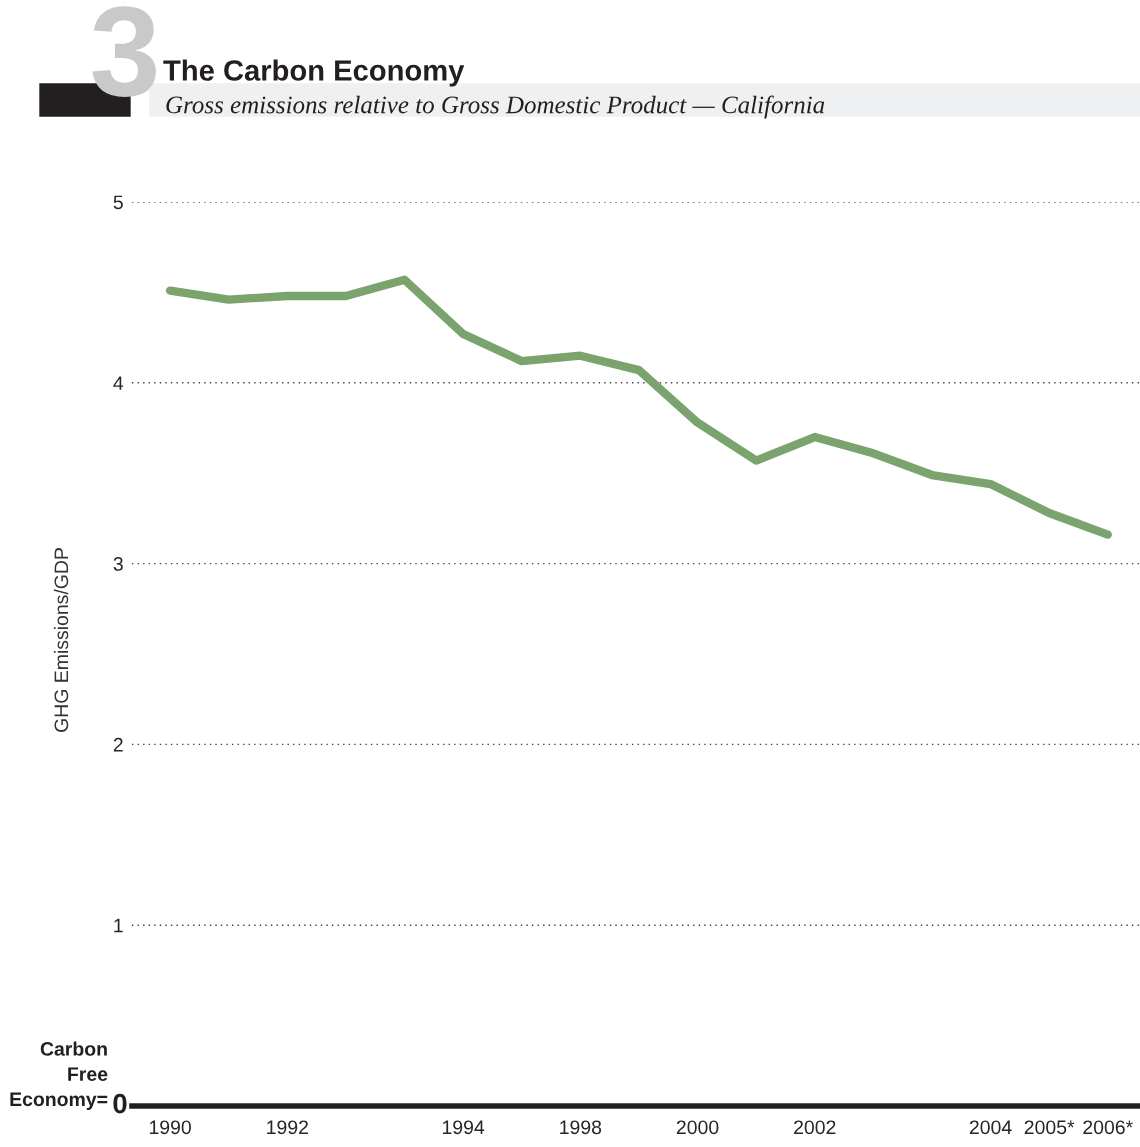 The width and height of the screenshot is (1140, 1147). What do you see at coordinates (495, 107) in the screenshot?
I see `chart-subtitle: Gross emissions relative to Gross Domestic Product — California` at bounding box center [495, 107].